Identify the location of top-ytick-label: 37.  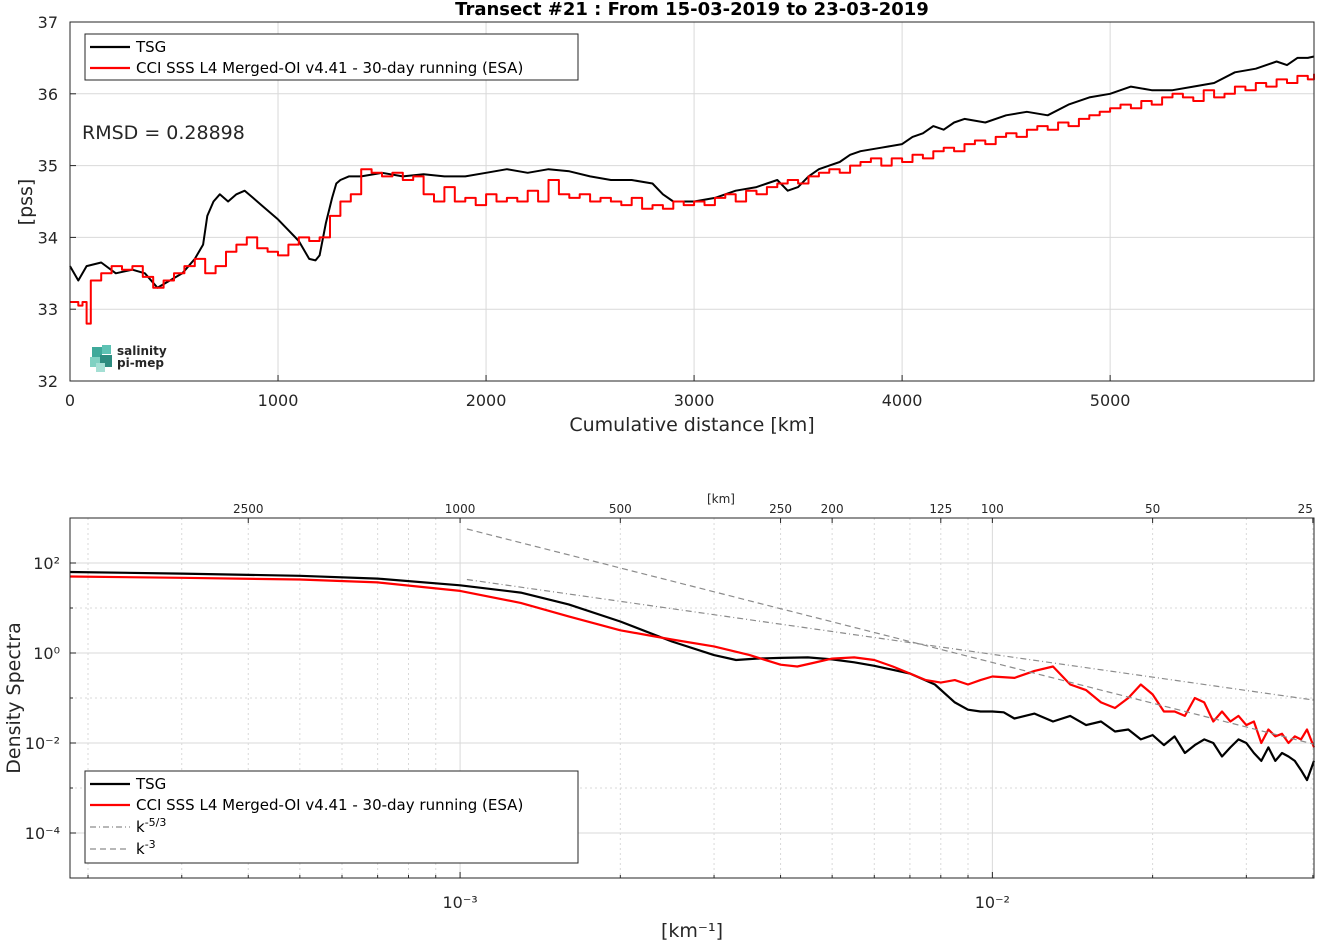
(48, 22).